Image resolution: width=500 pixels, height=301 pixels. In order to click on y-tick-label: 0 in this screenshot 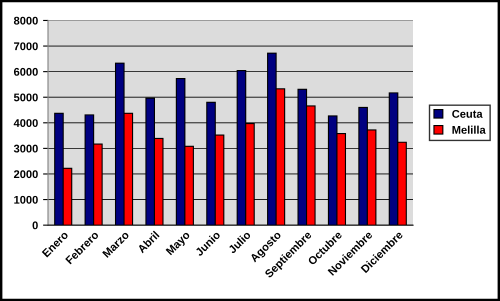, I will do `click(35, 225)`.